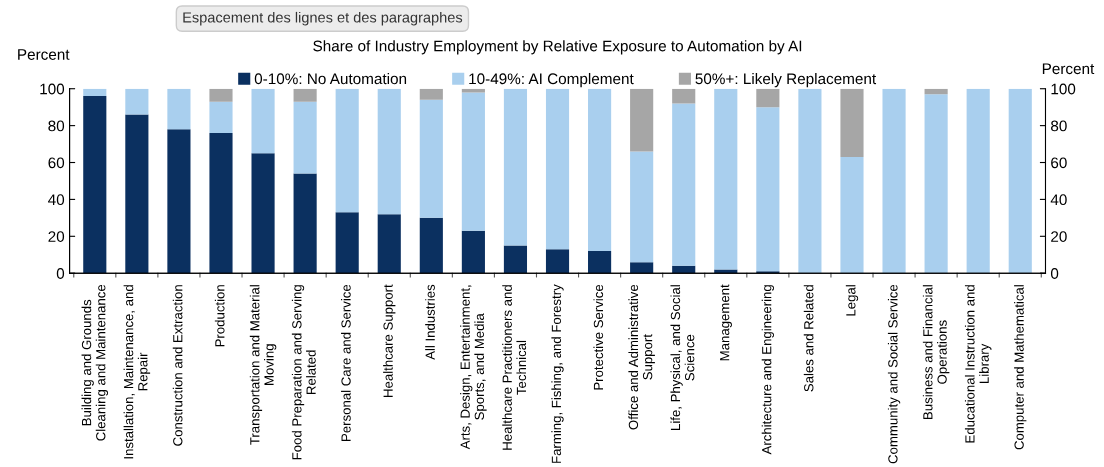 Image resolution: width=1104 pixels, height=467 pixels. I want to click on x-tick-label: Transportation and Material Moving, so click(263, 365).